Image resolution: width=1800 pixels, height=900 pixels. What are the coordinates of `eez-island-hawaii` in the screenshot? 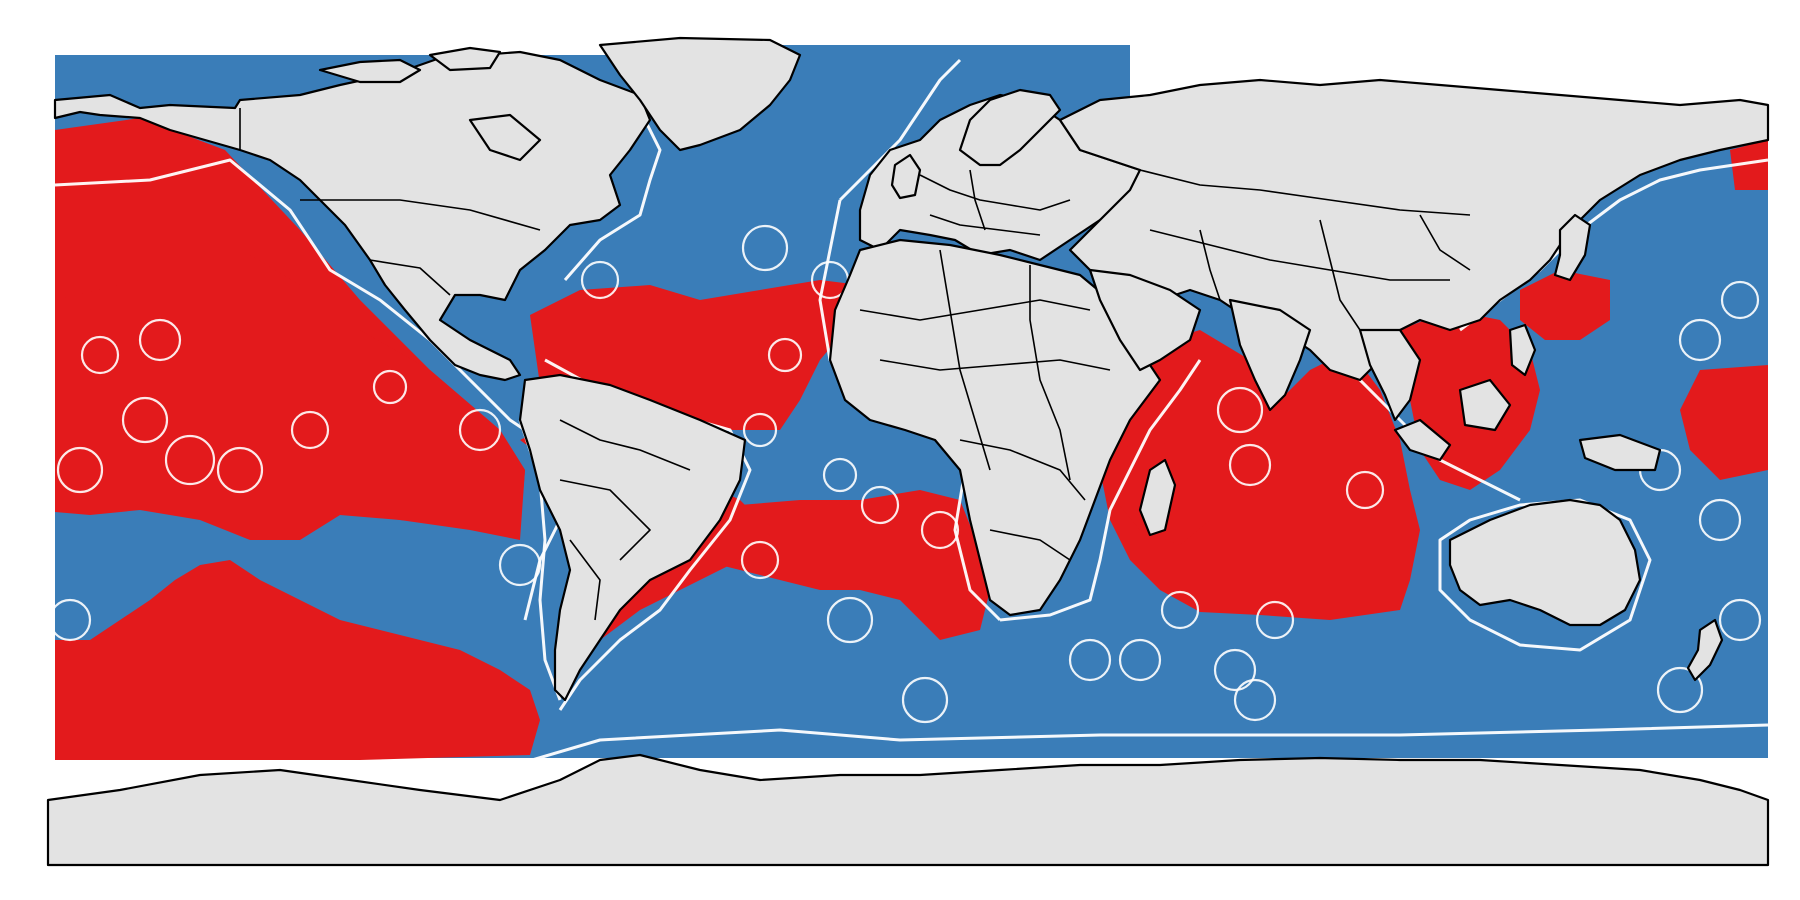 It's located at (160, 340).